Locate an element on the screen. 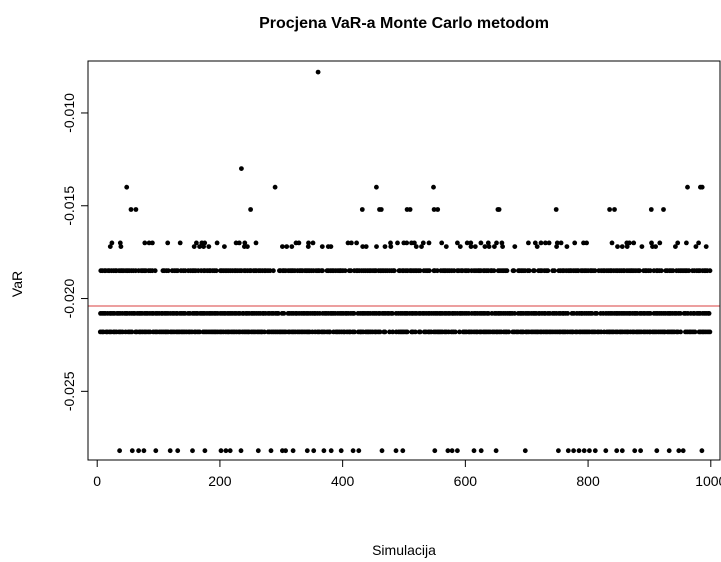 The height and width of the screenshot is (562, 721). y-tick-label: -0.025 is located at coordinates (69, 391).